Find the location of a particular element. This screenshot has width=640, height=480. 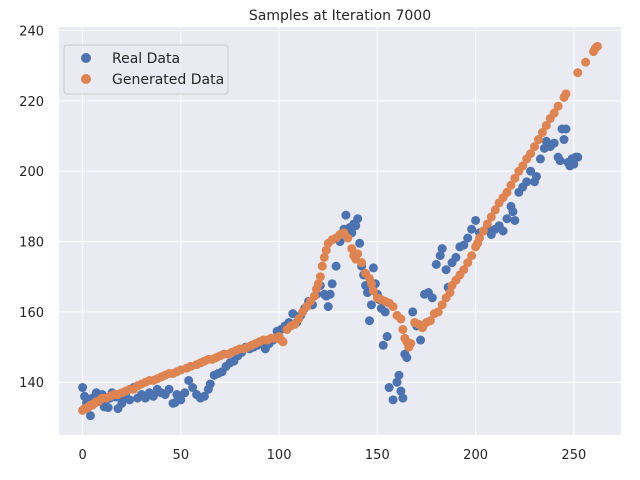

x-tick-label: 0 is located at coordinates (82, 455).